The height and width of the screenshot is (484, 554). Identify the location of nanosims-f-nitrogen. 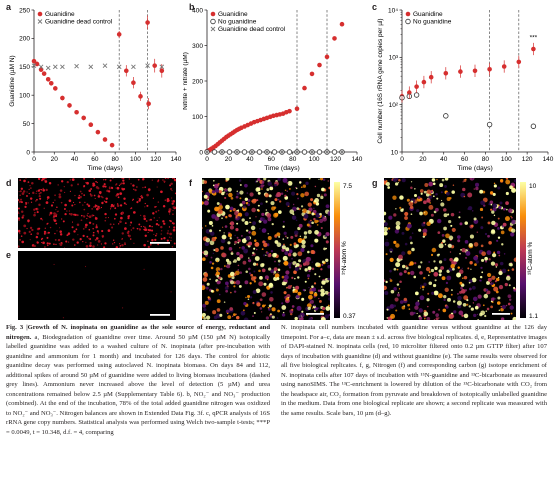
(266, 249).